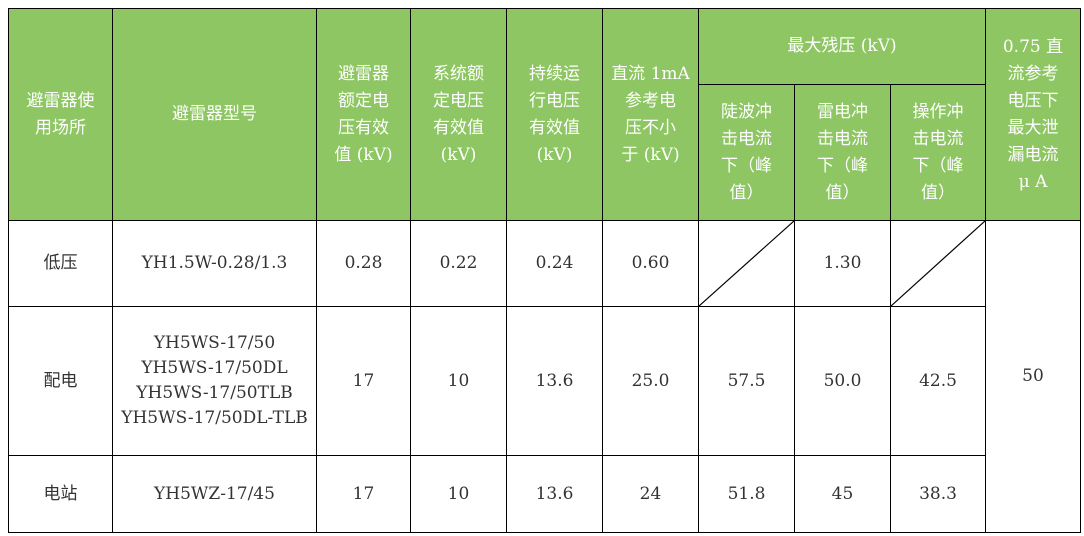 This screenshot has width=1084, height=536. Describe the element at coordinates (363, 263) in the screenshot. I see `cell-rated: 0.28` at that location.